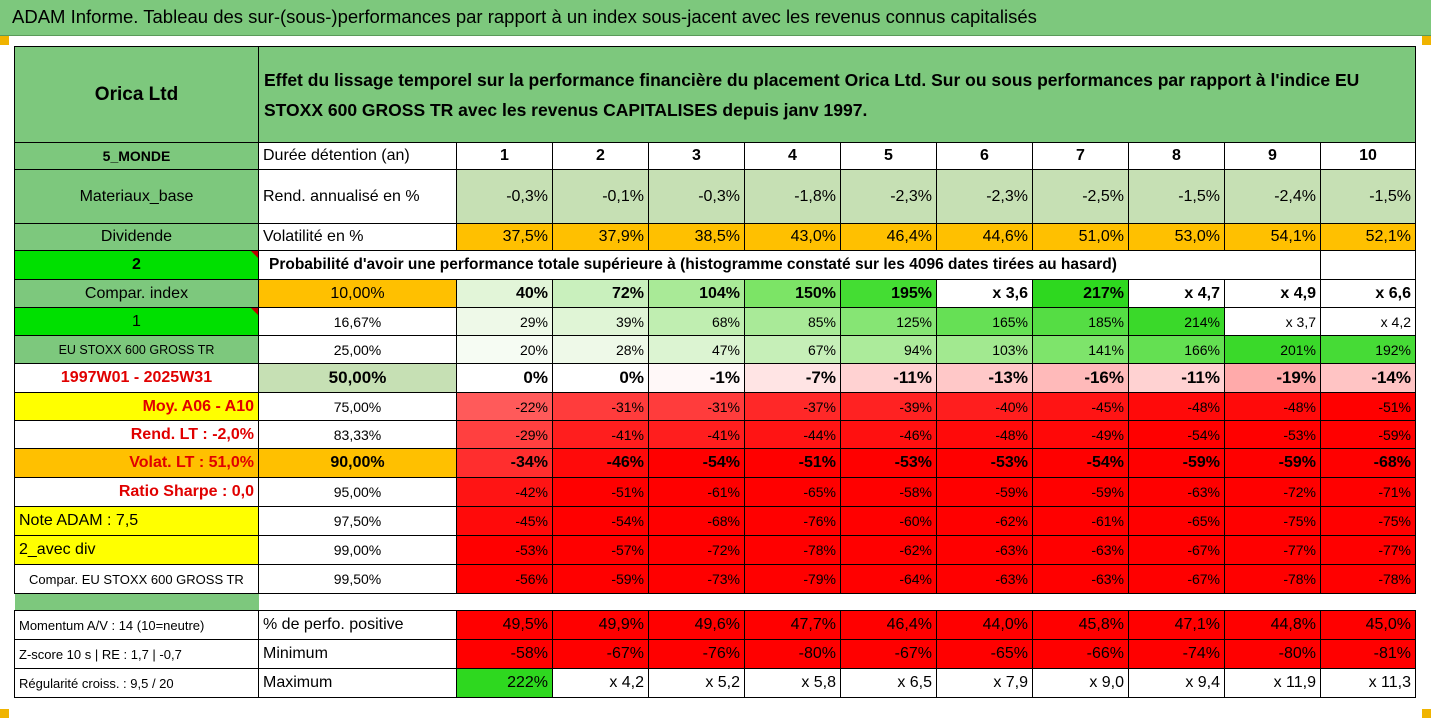 This screenshot has height=718, width=1431. What do you see at coordinates (696, 293) in the screenshot?
I see `table-cell: 104%` at bounding box center [696, 293].